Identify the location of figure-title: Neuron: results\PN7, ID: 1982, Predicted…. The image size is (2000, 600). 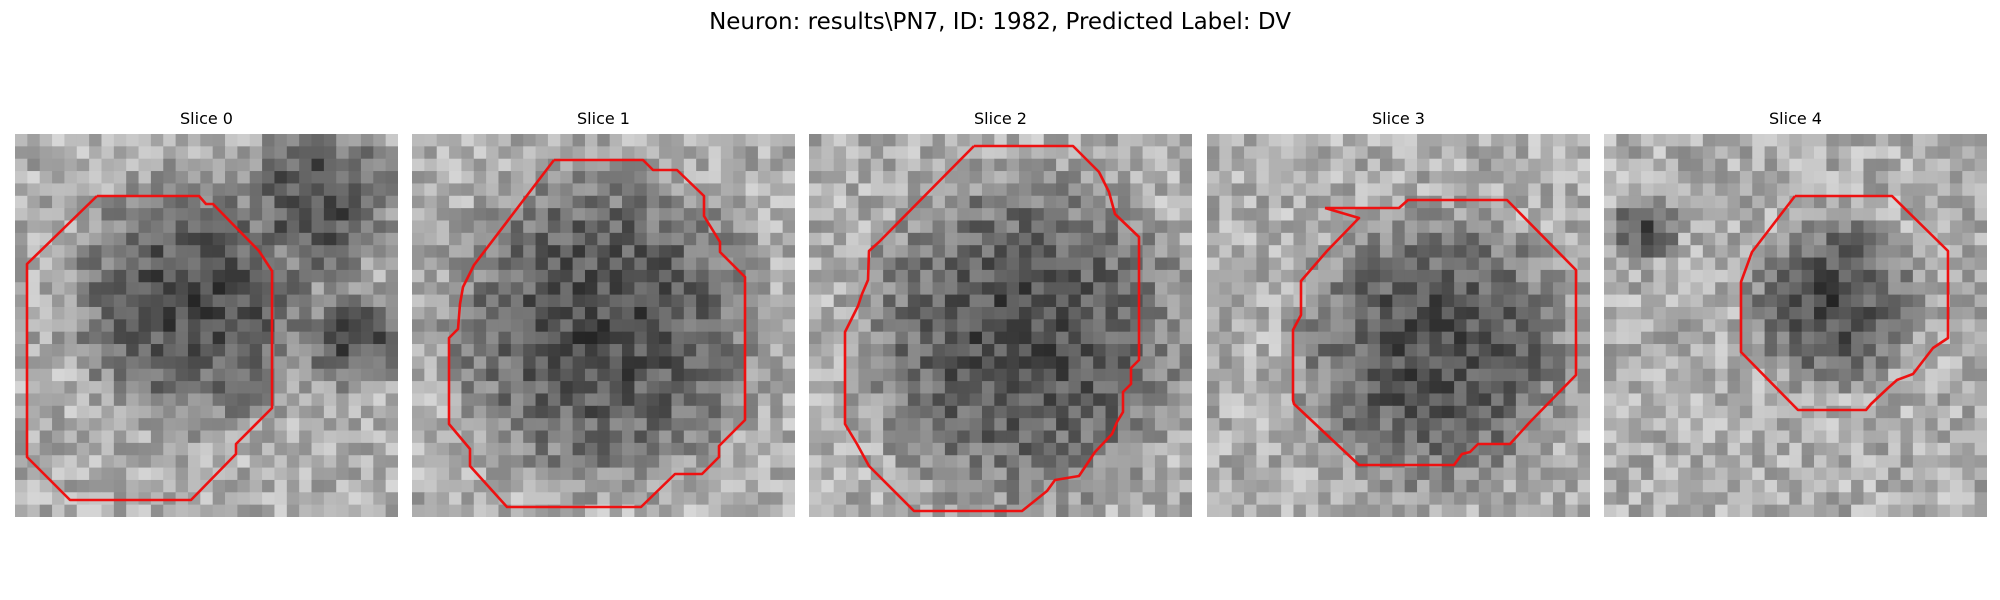
(1000, 22).